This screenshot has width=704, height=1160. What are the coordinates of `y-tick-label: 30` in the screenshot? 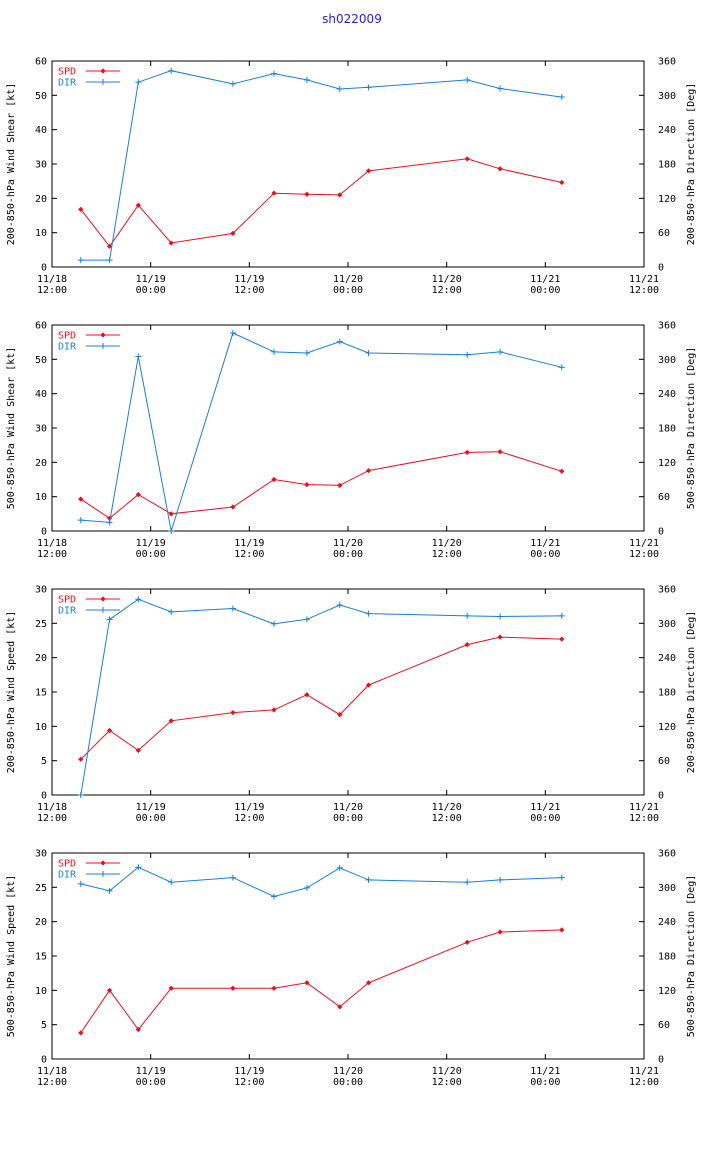 It's located at (41, 590).